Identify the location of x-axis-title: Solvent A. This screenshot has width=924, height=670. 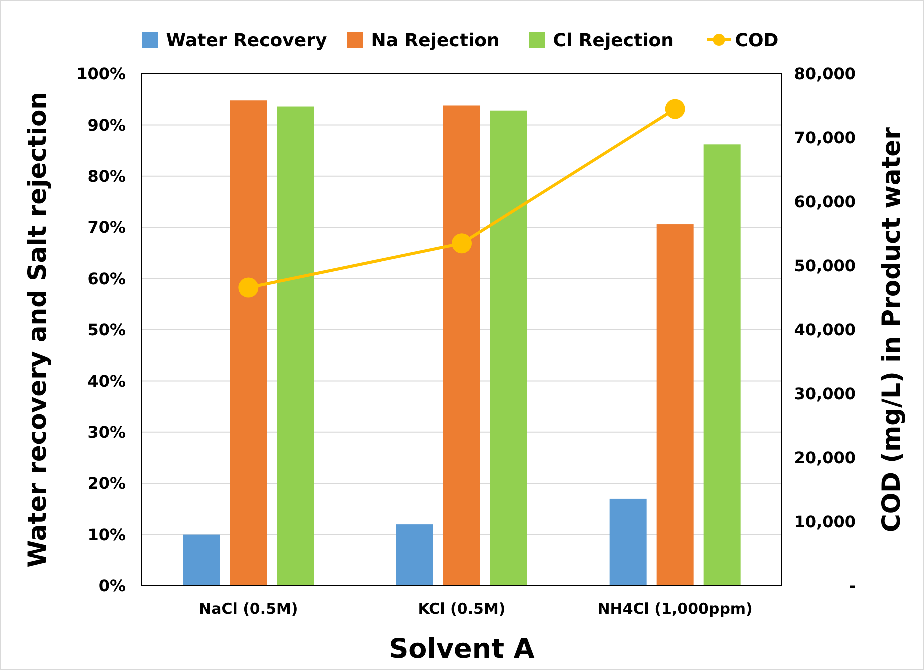
(462, 649).